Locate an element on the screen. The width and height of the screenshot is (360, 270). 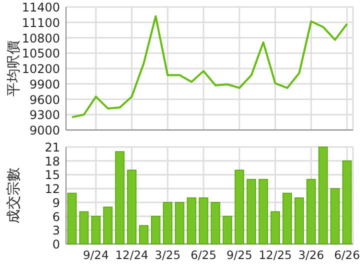
x-tick-label: 12/24 is located at coordinates (131, 255).